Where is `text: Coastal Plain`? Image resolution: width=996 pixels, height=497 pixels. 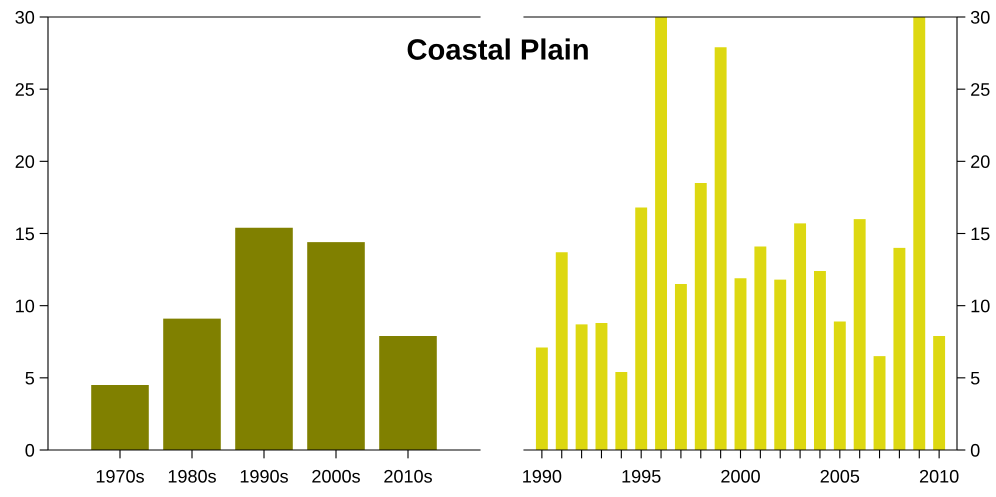
text: Coastal Plain is located at coordinates (498, 49).